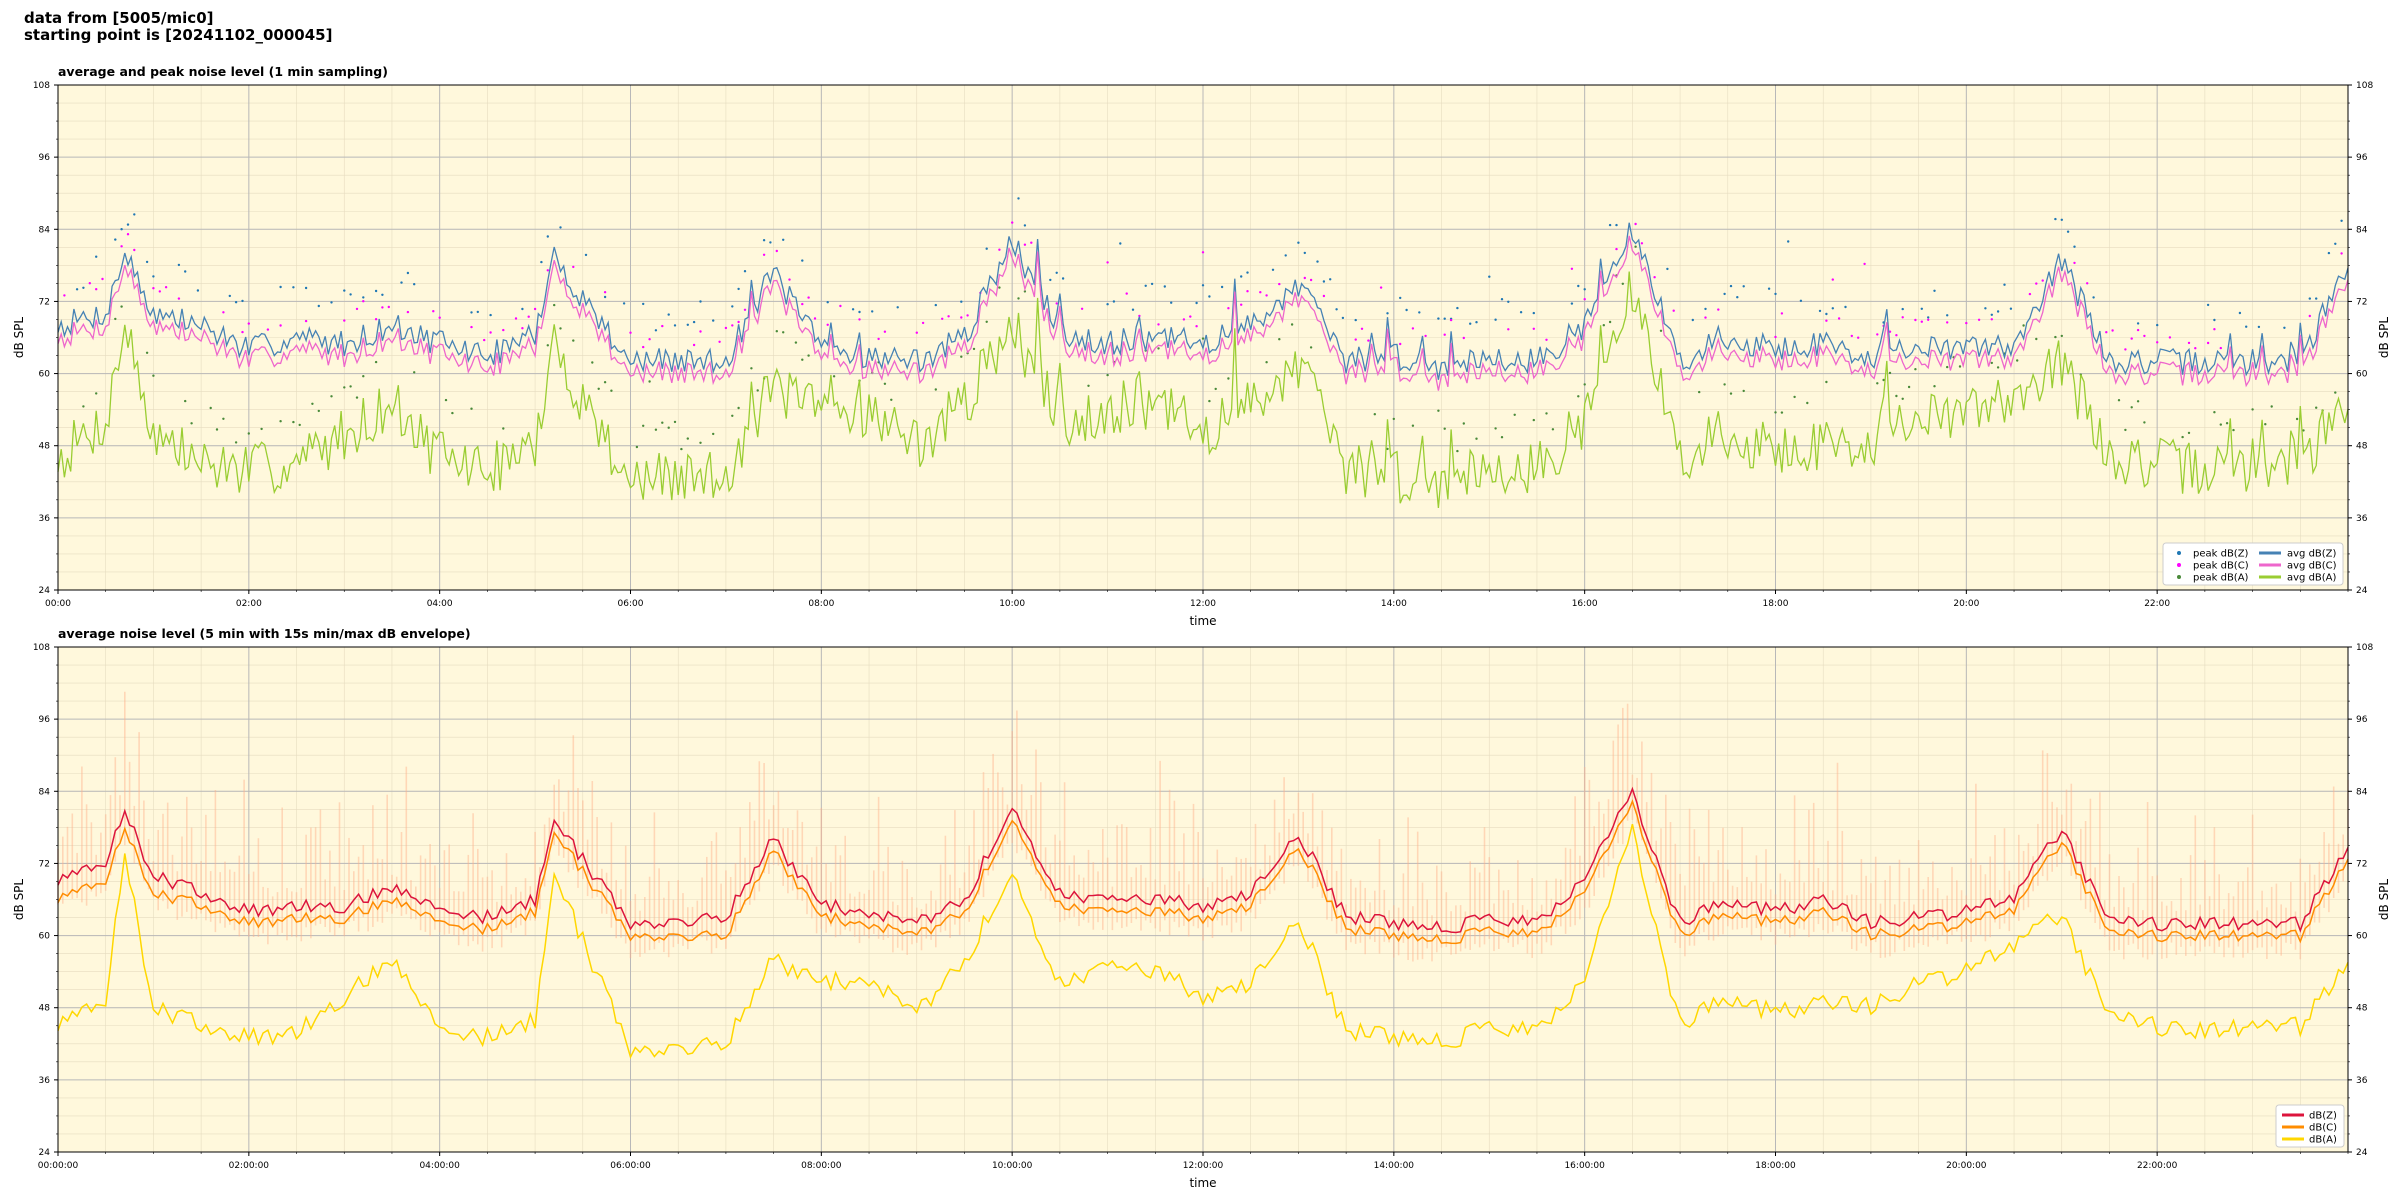  I want to click on y-axis-label-right: dB SPL, so click(2384, 338).